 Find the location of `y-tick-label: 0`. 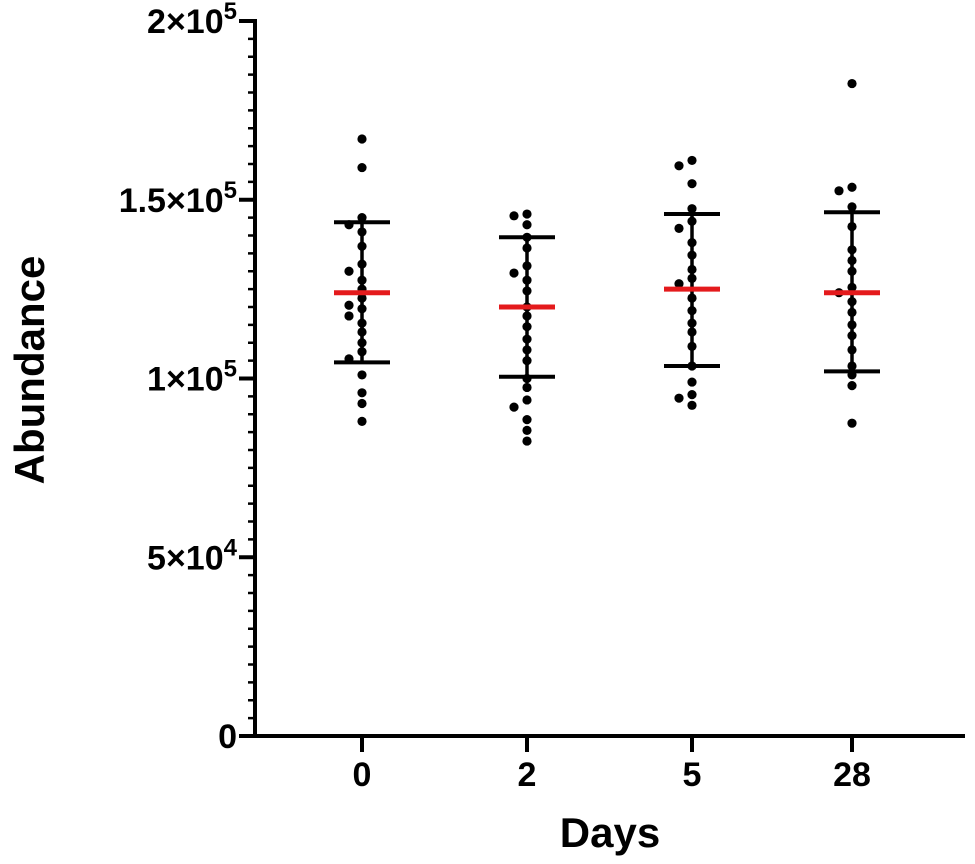

y-tick-label: 0 is located at coordinates (227, 737).